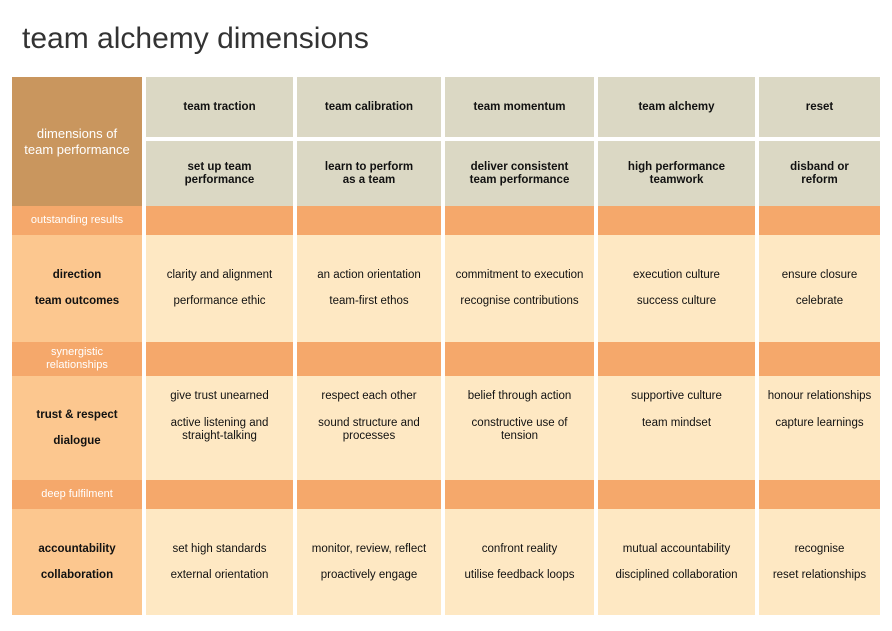 This screenshot has width=892, height=631. I want to click on cell-text: celebrate, so click(819, 301).